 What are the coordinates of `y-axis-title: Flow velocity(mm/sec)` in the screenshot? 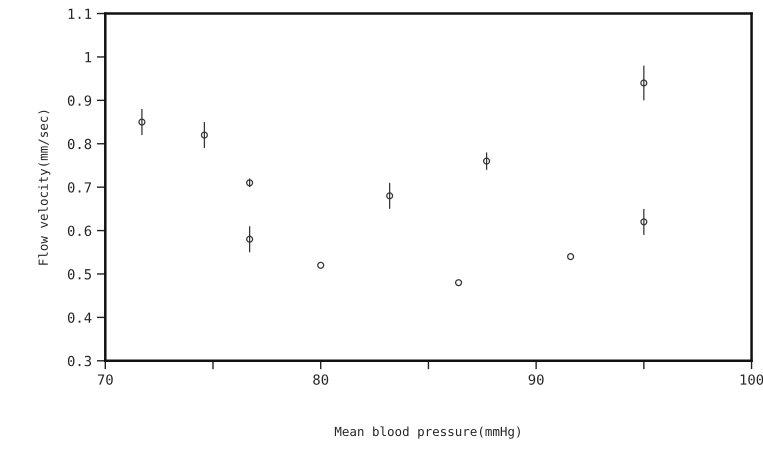 It's located at (44, 187).